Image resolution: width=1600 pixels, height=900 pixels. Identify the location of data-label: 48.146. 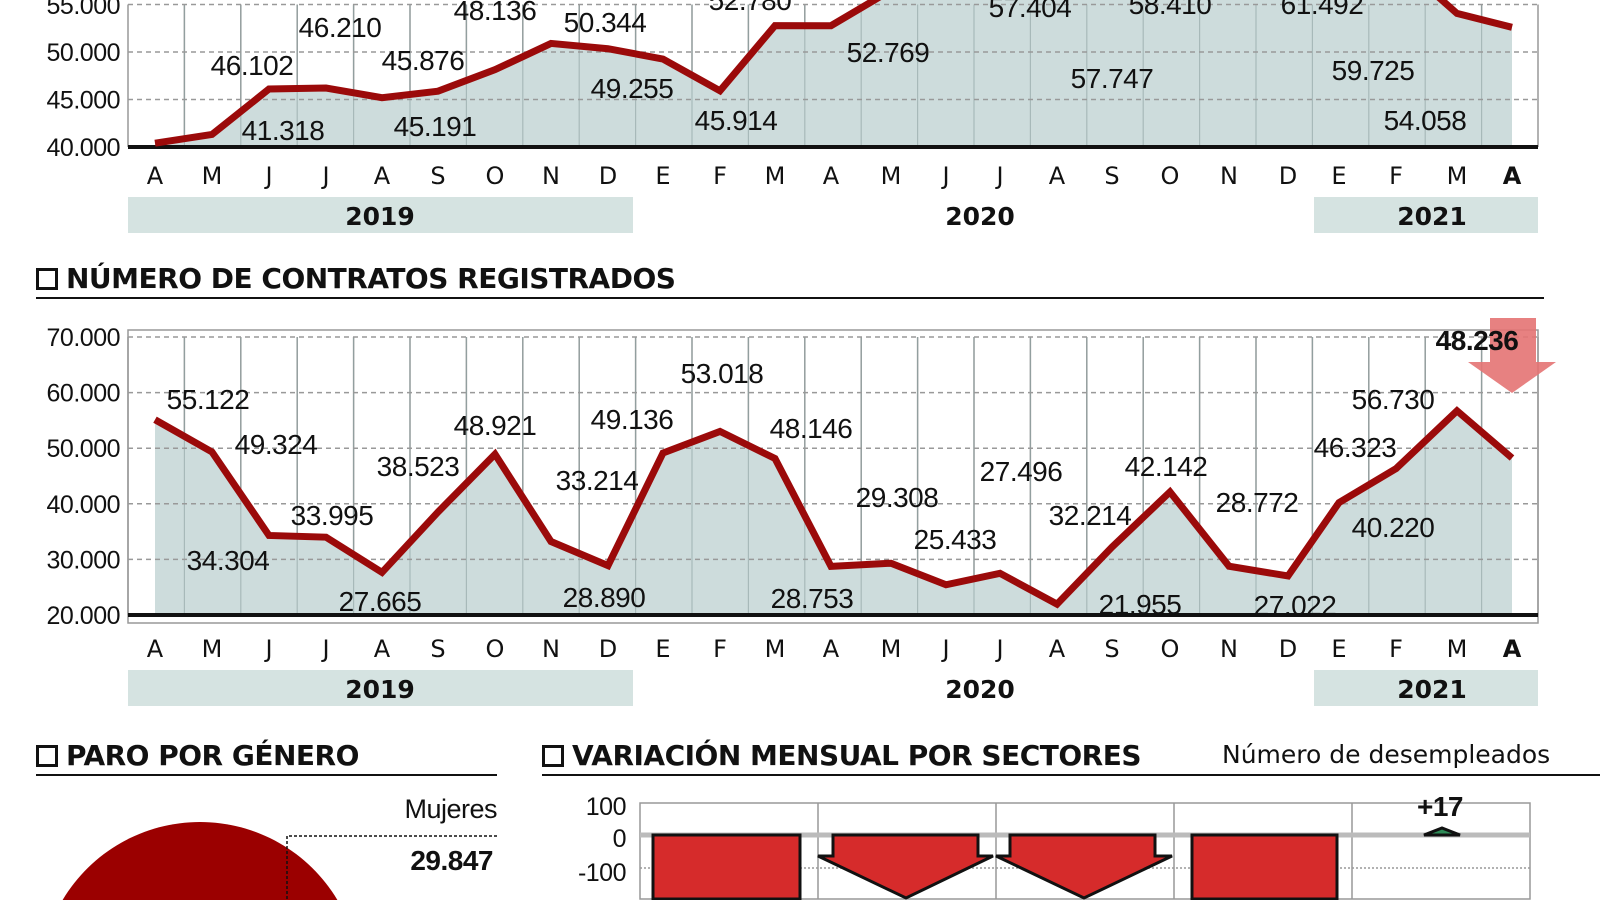
(811, 428).